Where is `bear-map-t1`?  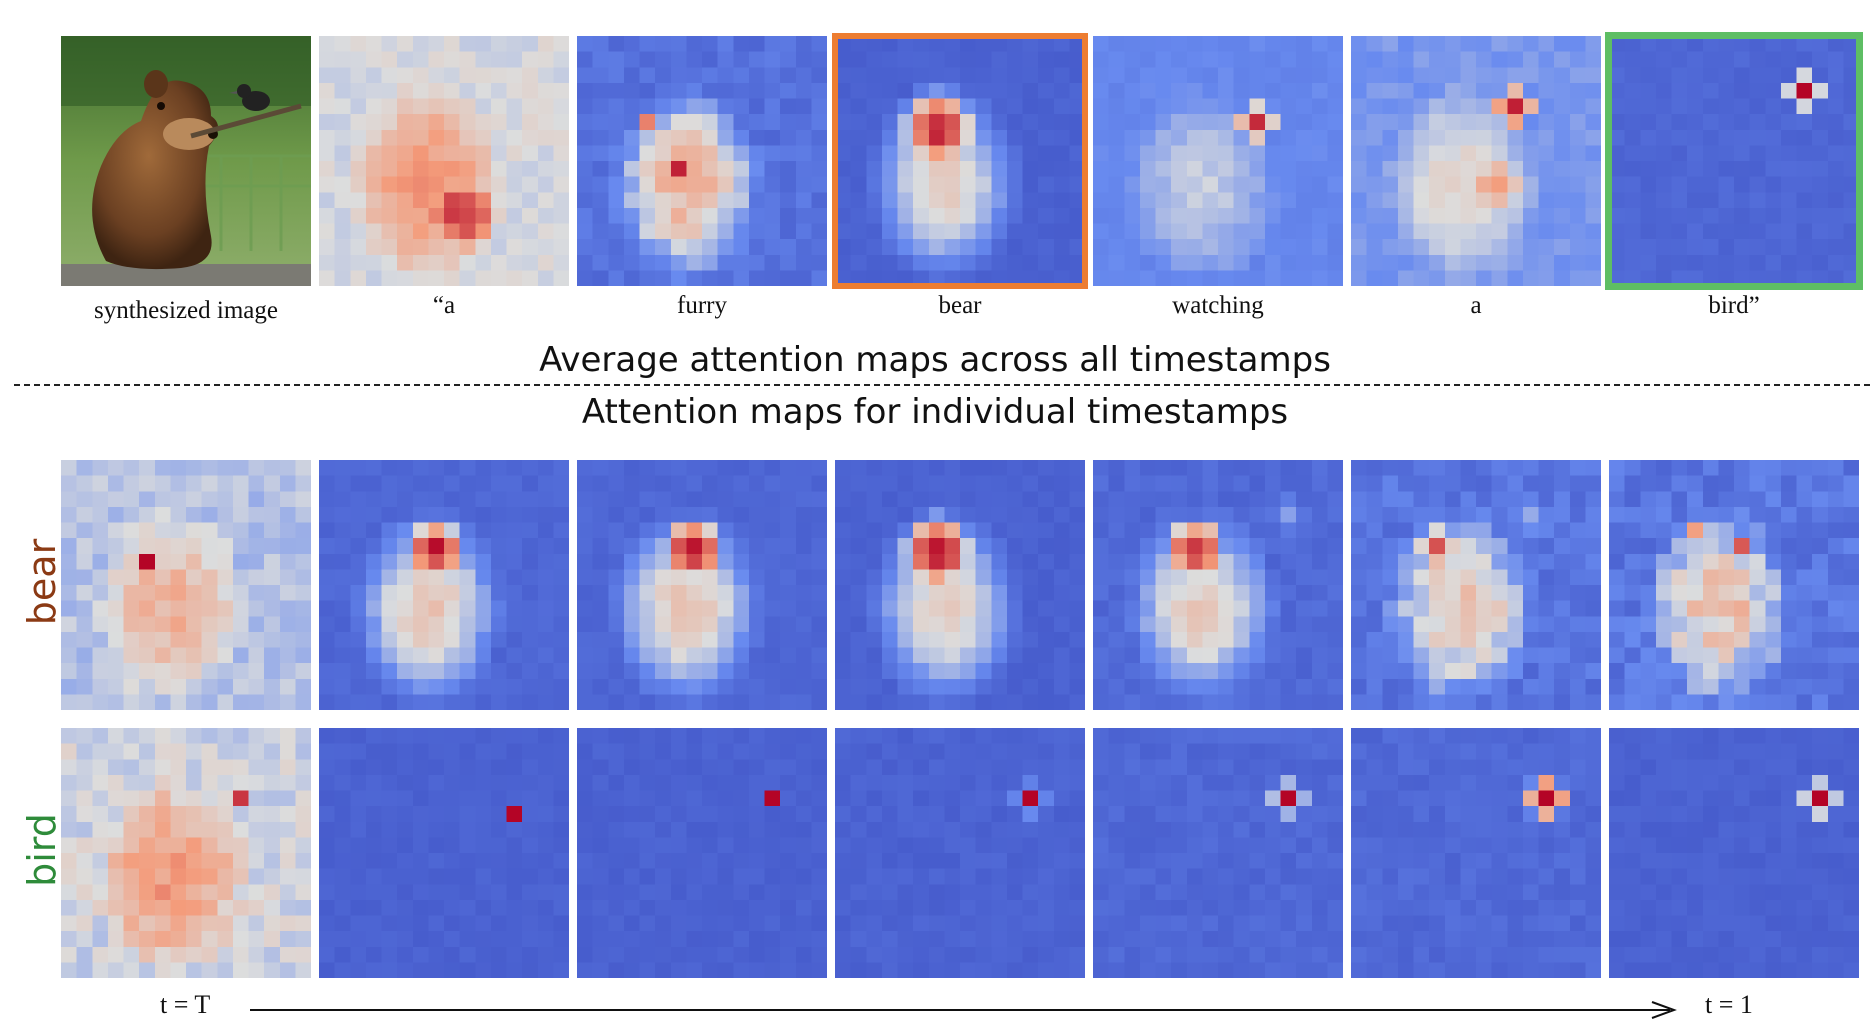 bear-map-t1 is located at coordinates (186, 585).